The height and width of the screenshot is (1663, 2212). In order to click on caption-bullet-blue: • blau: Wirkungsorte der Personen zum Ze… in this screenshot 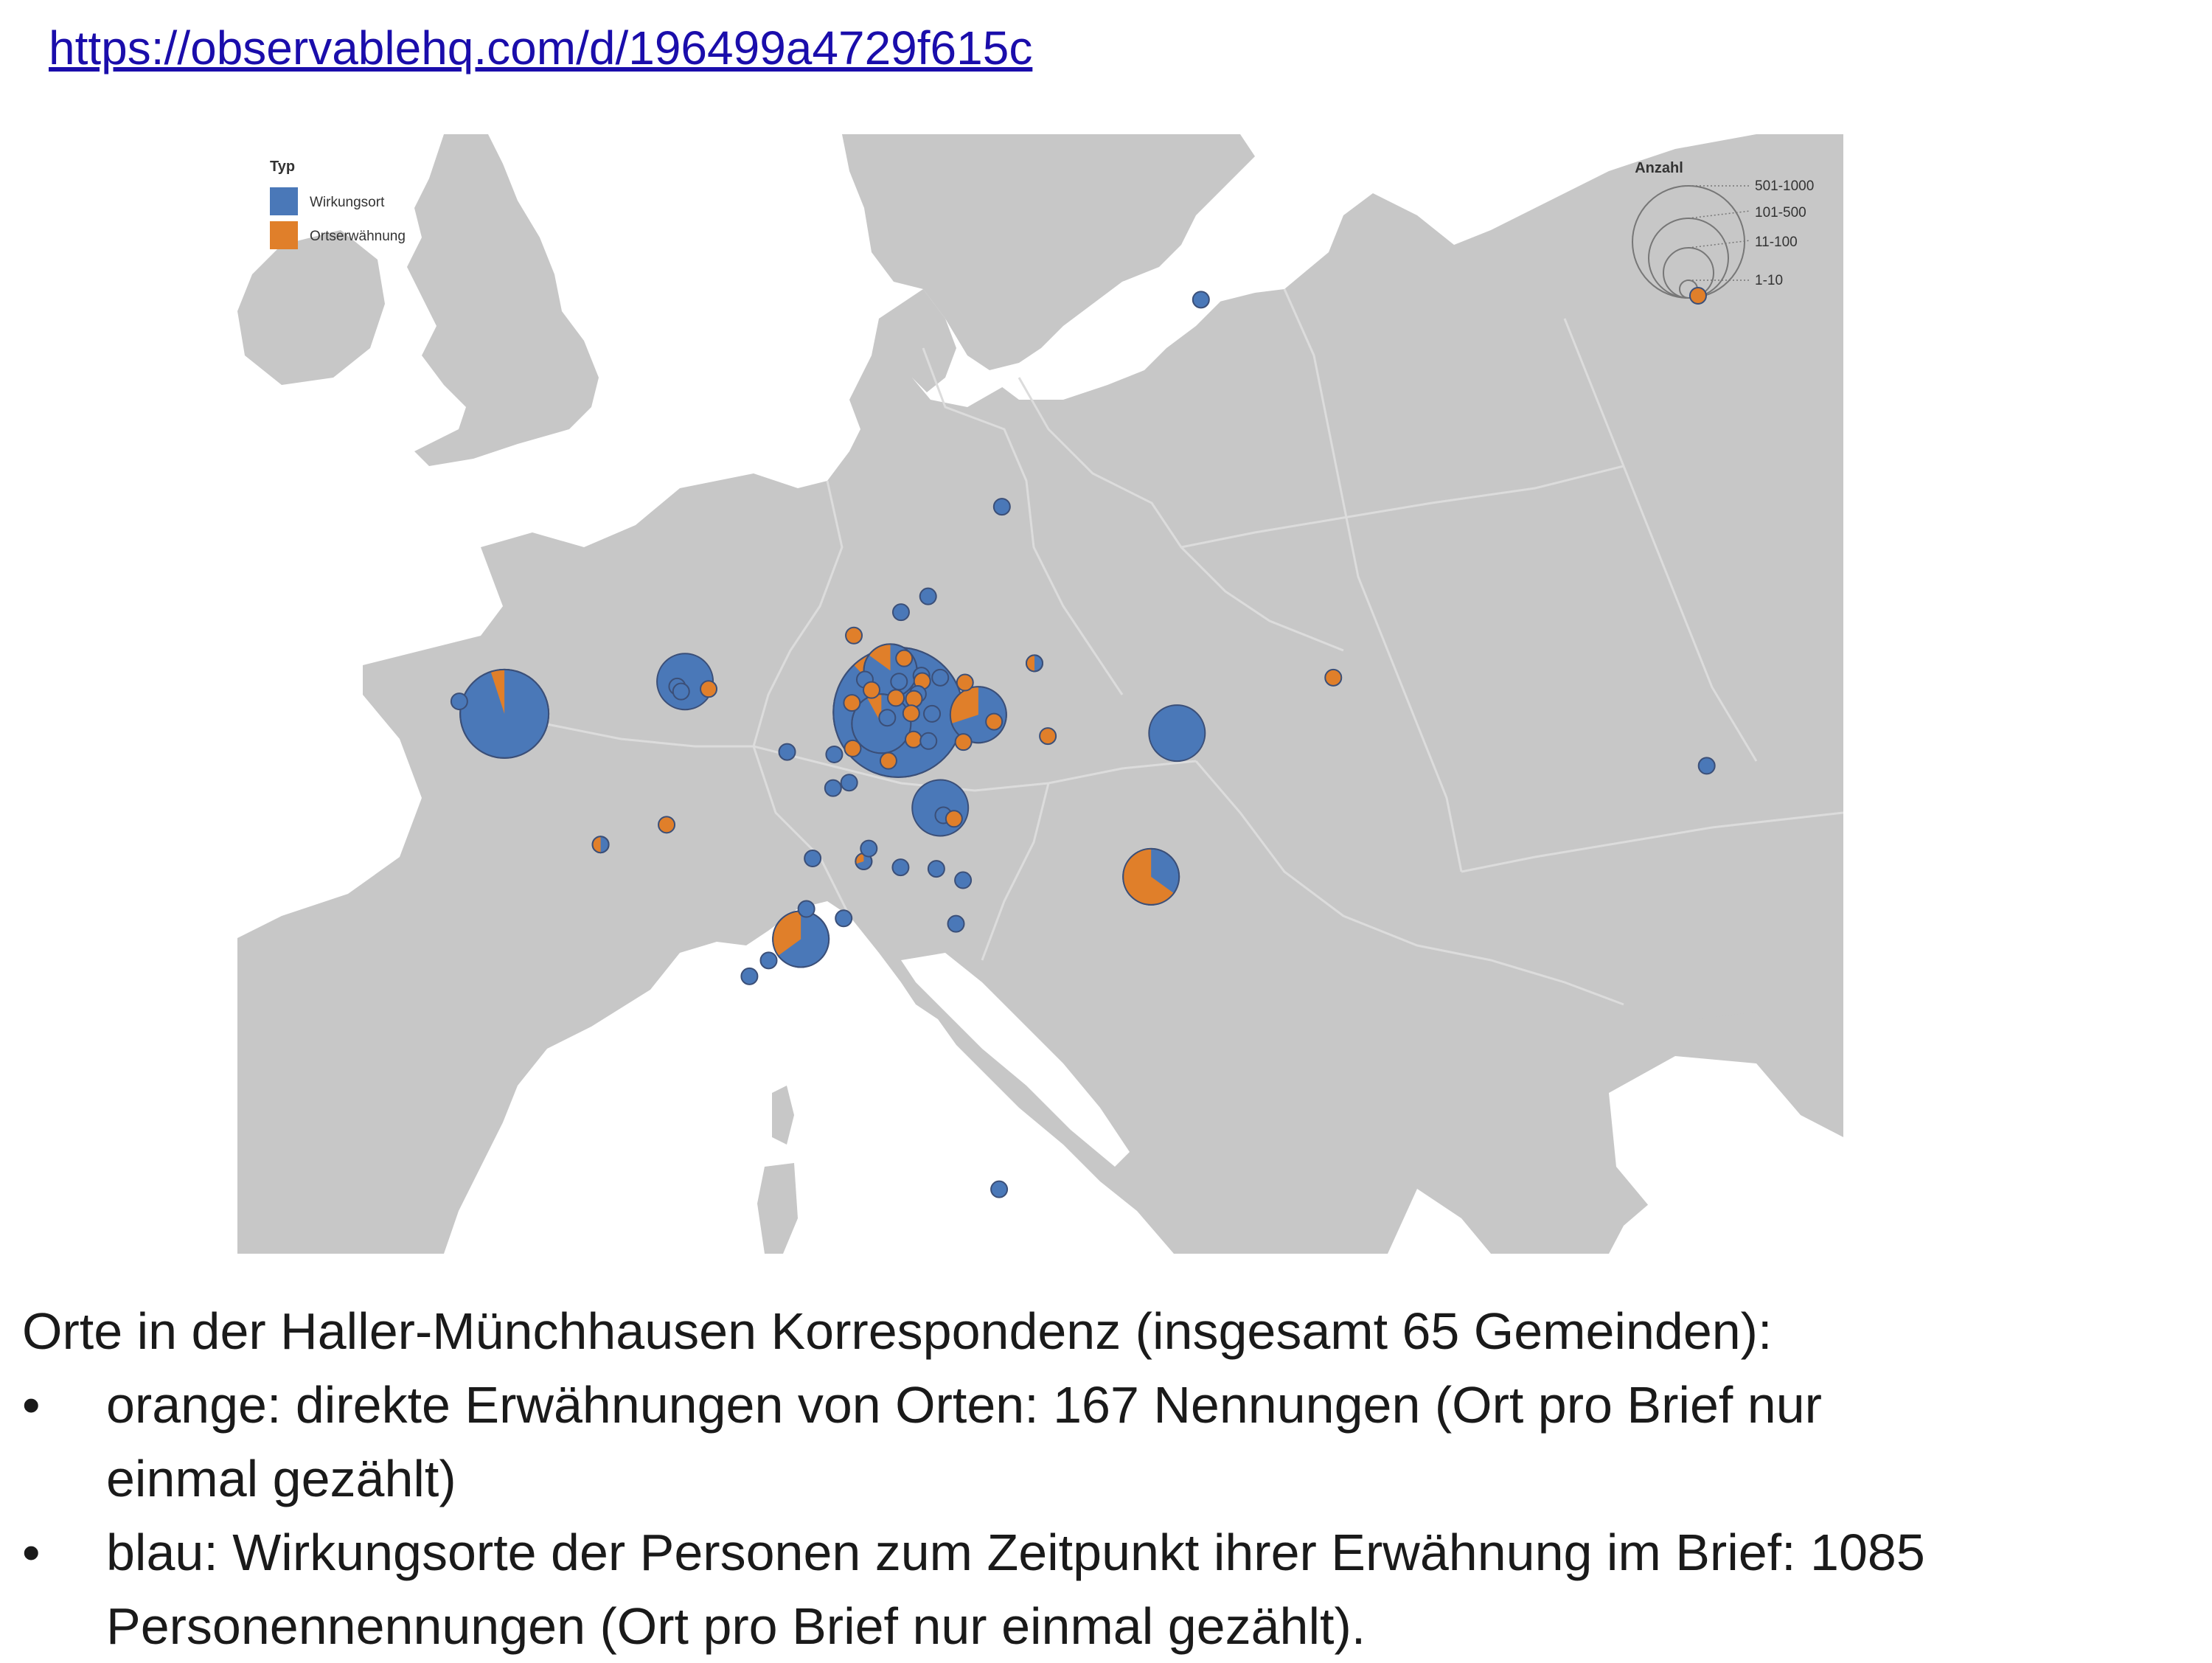, I will do `click(1106, 1589)`.